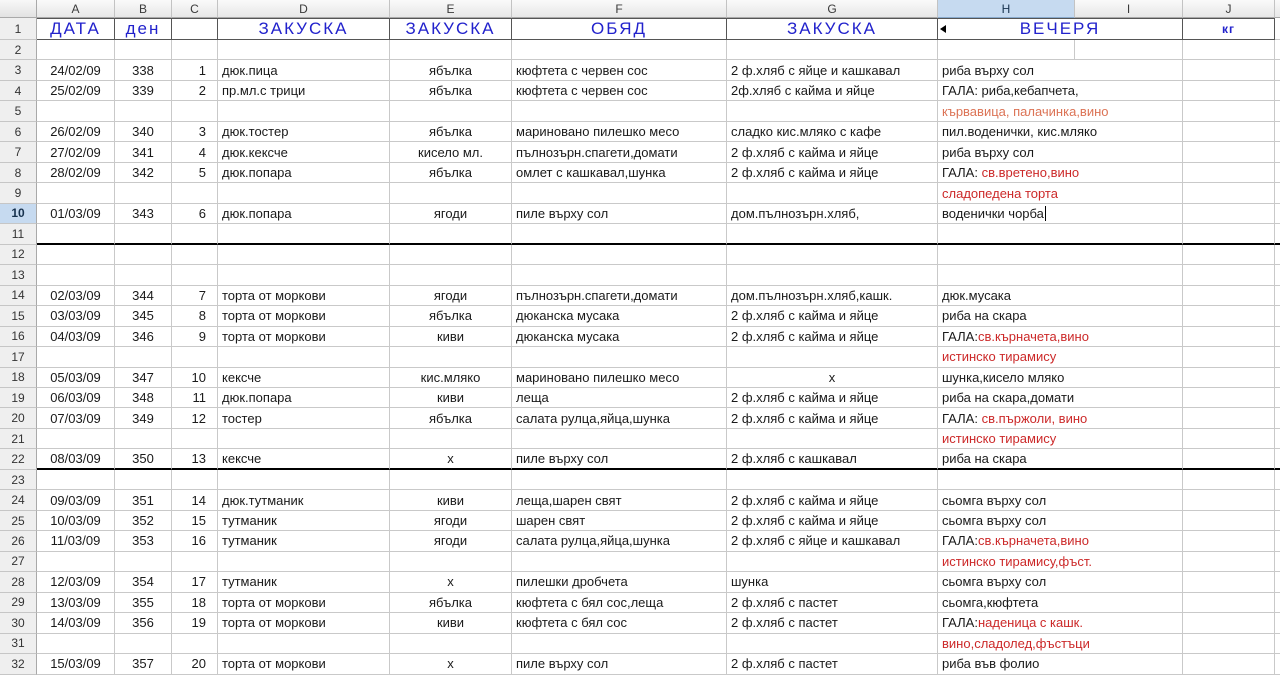 Image resolution: width=1280 pixels, height=675 pixels. What do you see at coordinates (18, 459) in the screenshot?
I see `row-header-22: 22` at bounding box center [18, 459].